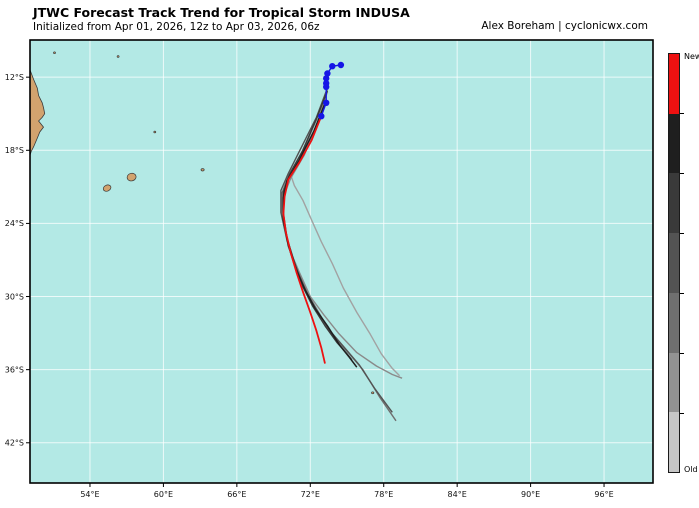  Describe the element at coordinates (202, 170) in the screenshot. I see `island-rodrigues` at that location.